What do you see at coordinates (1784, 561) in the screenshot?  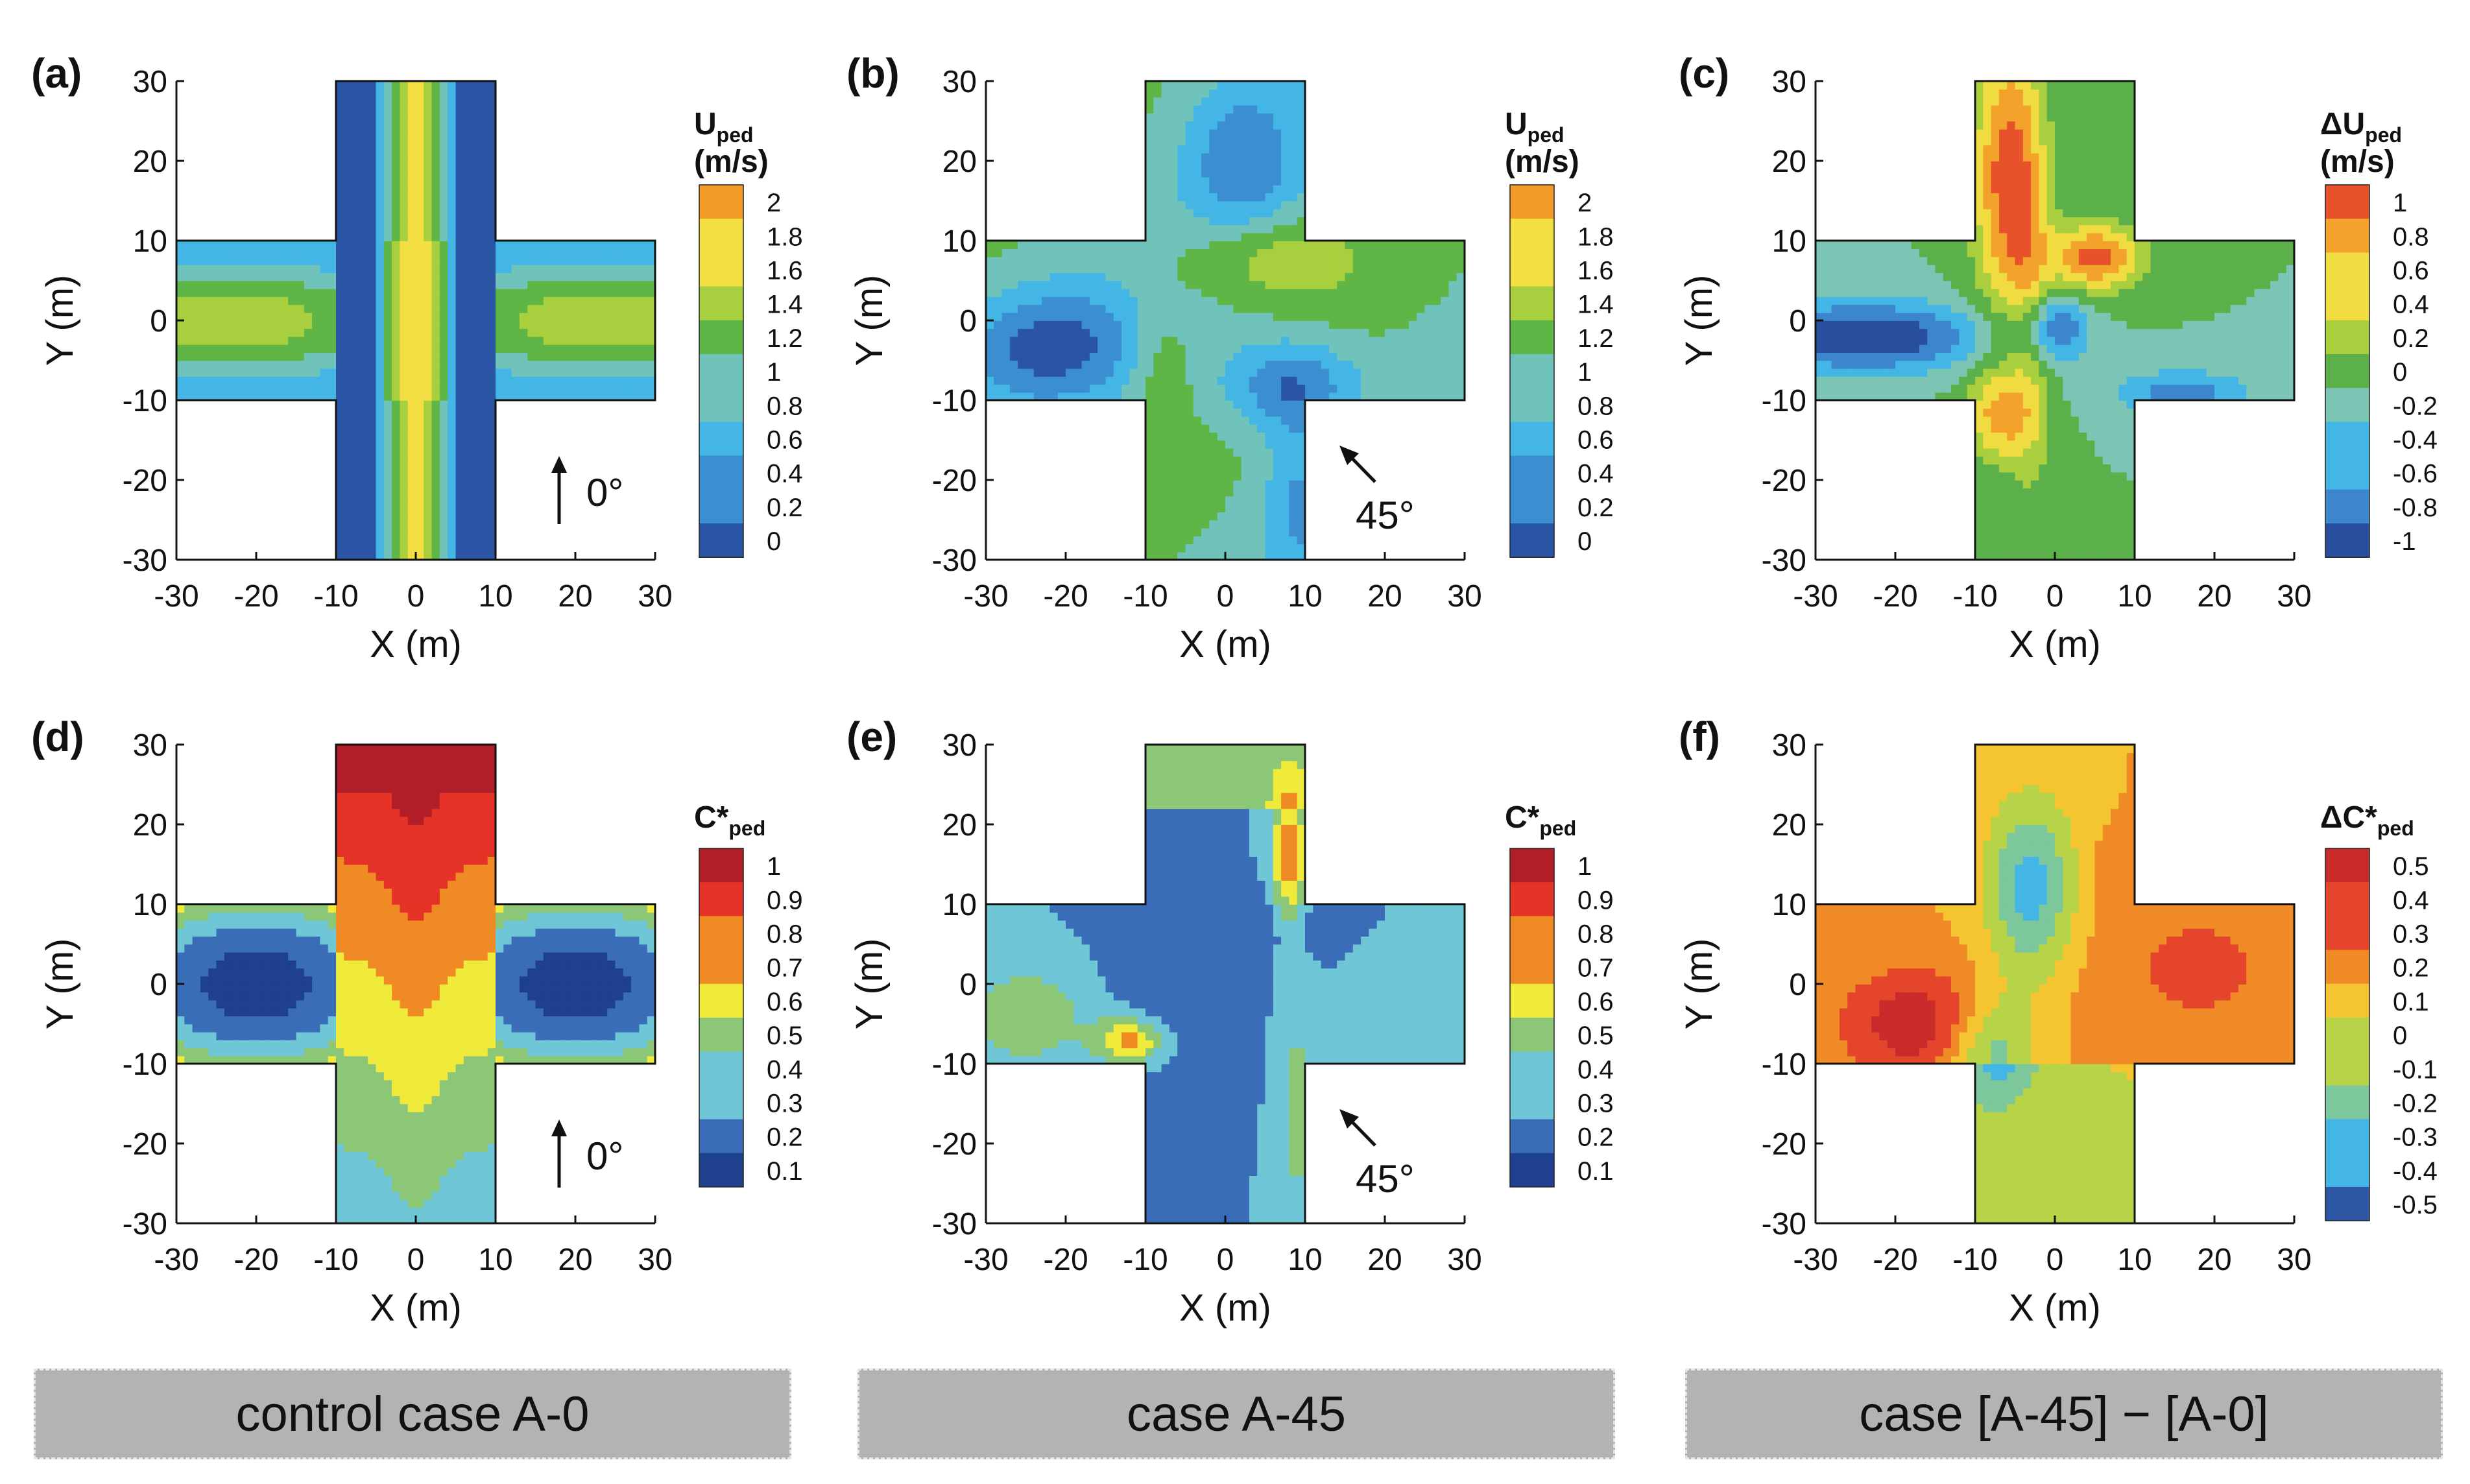 I see `y-tick-label: -30` at bounding box center [1784, 561].